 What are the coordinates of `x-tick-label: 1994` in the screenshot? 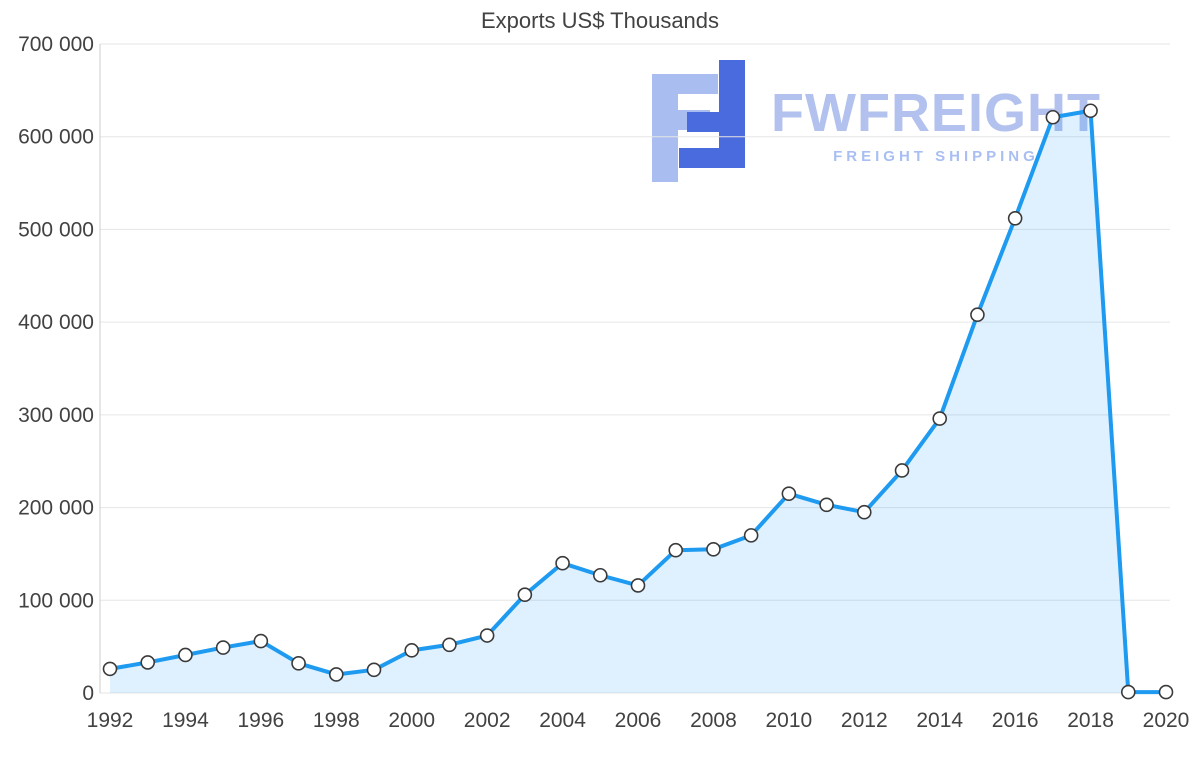 It's located at (185, 720).